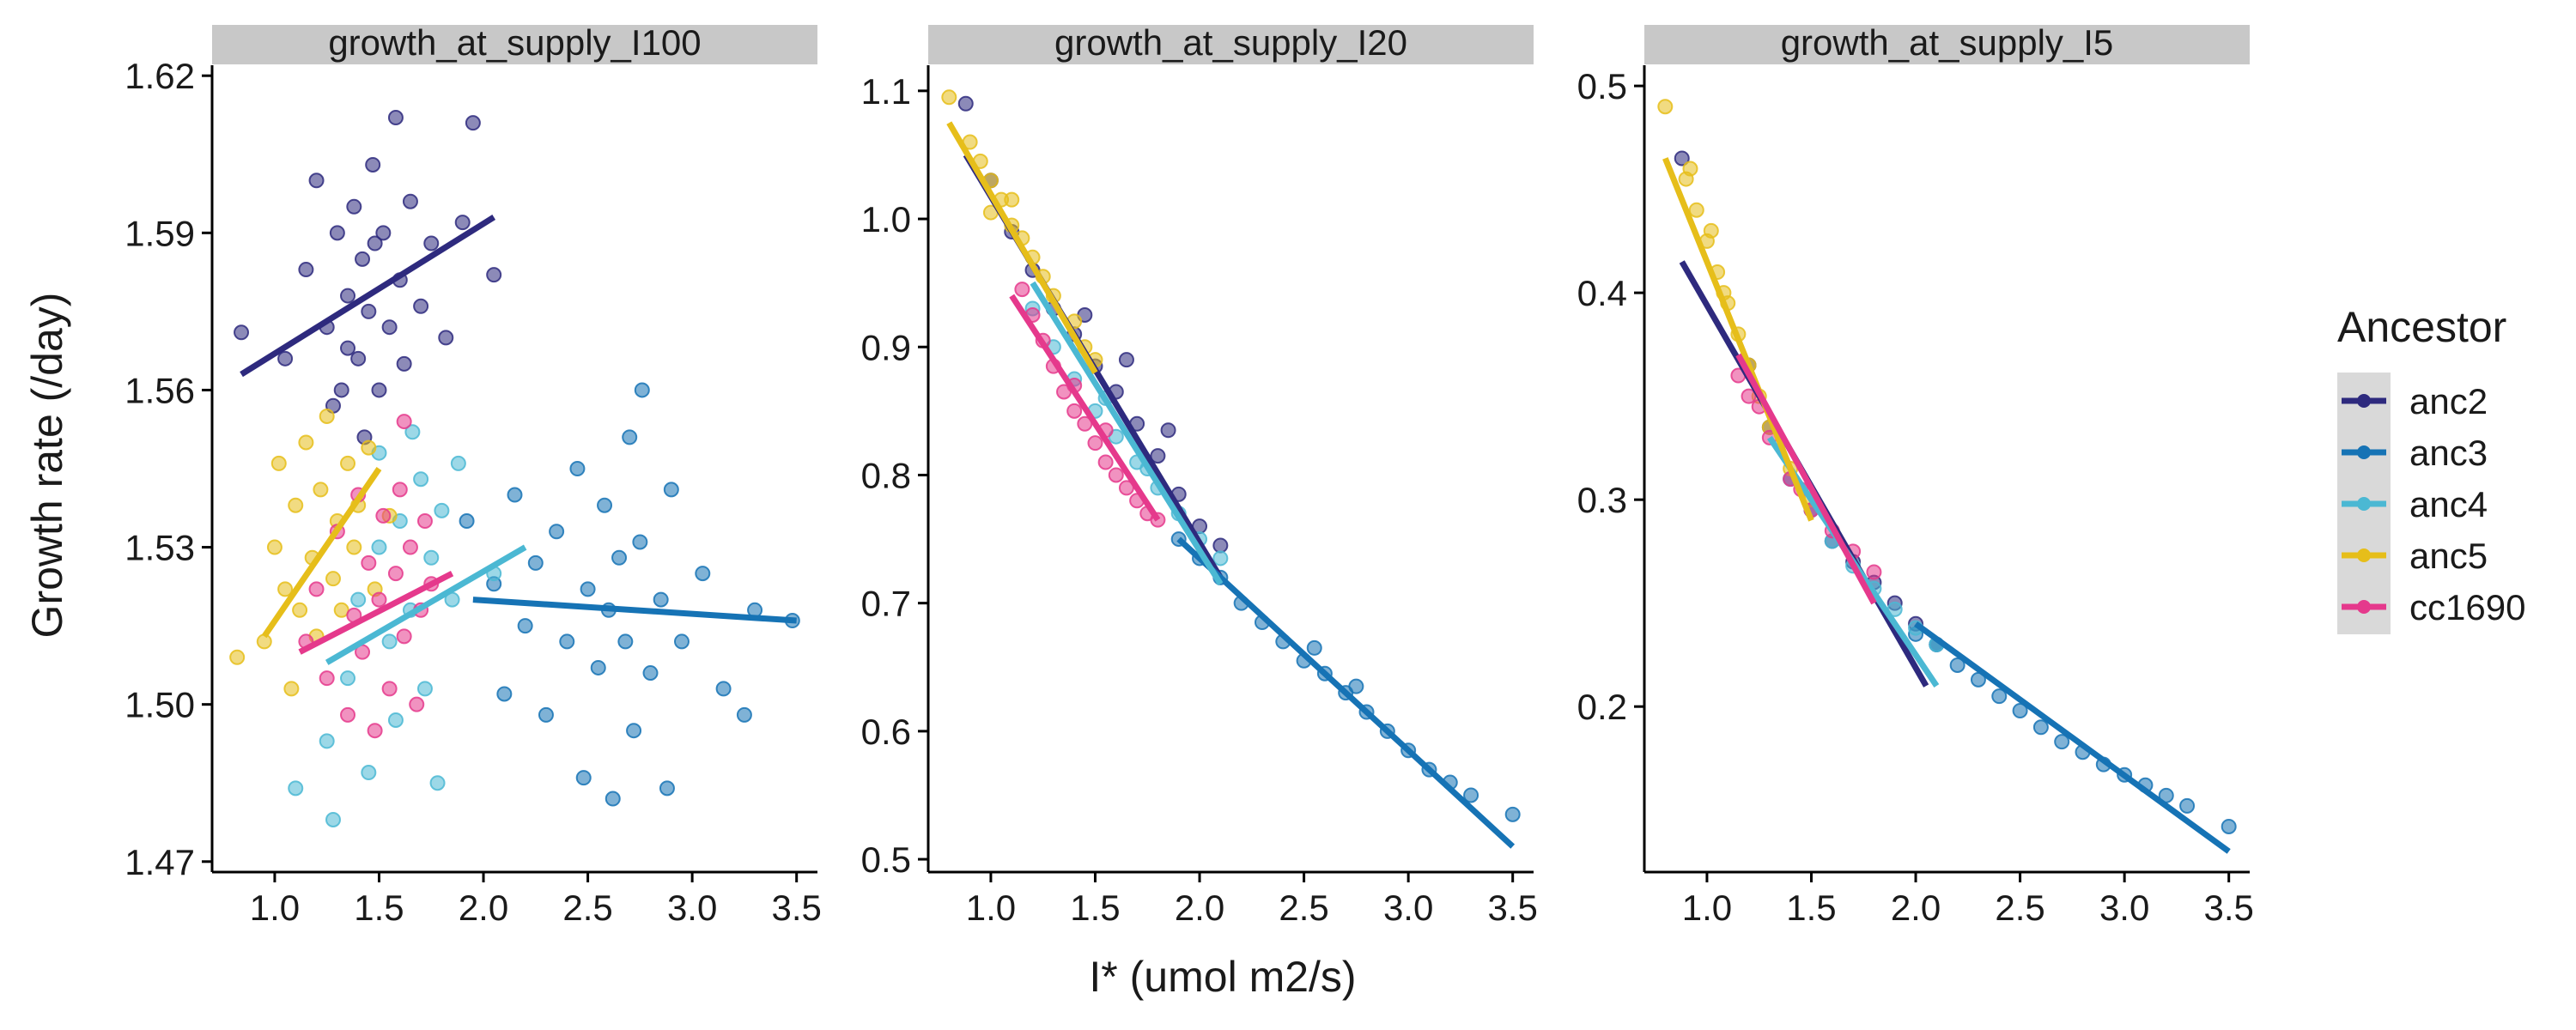  Describe the element at coordinates (886, 475) in the screenshot. I see `y-tick-label: 0.8` at that location.